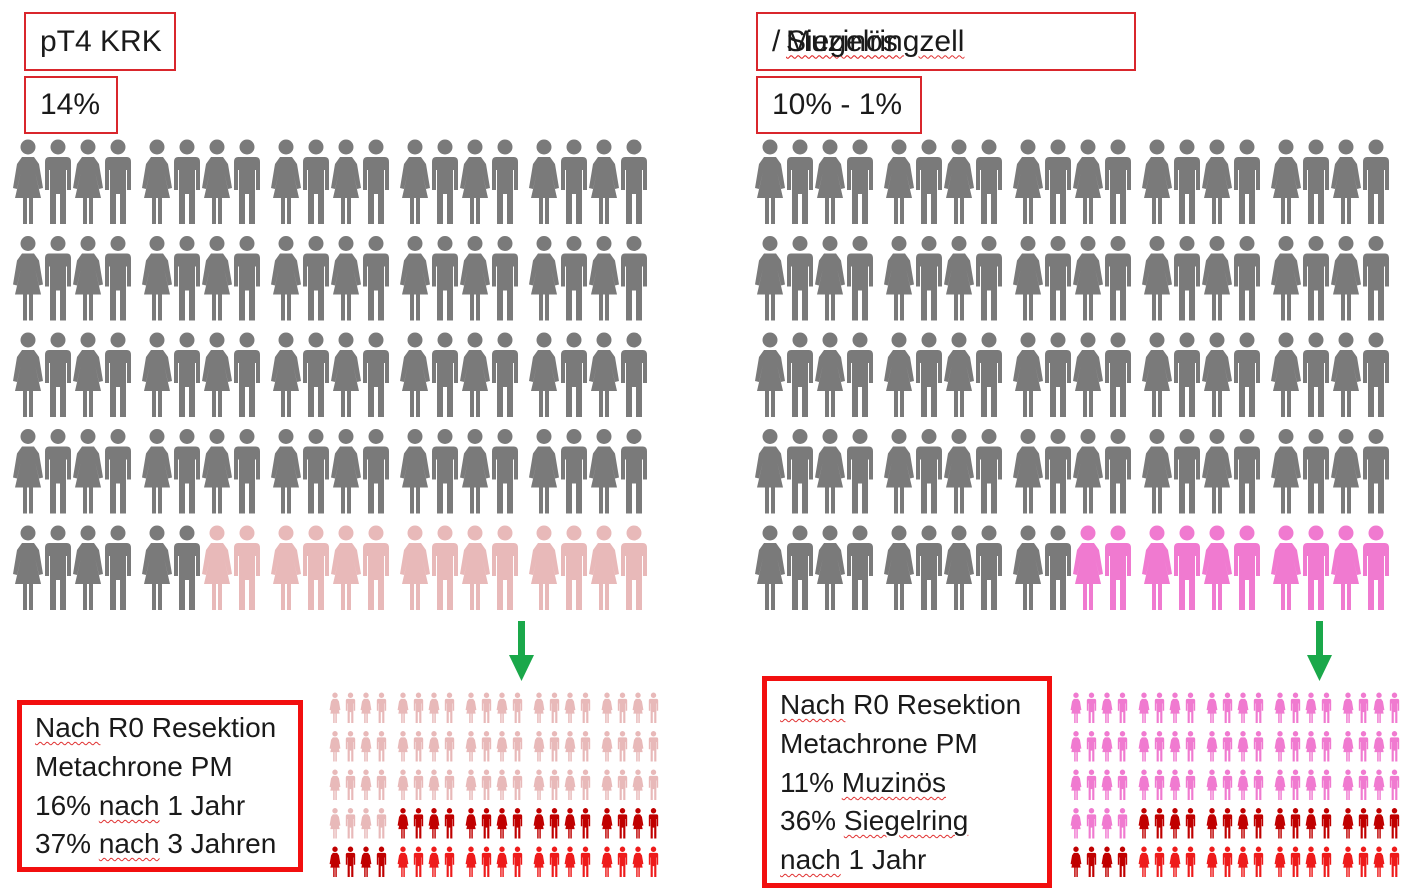 This screenshot has height=896, width=1417. I want to click on left-title-box: pT4 KRK, so click(100, 41).